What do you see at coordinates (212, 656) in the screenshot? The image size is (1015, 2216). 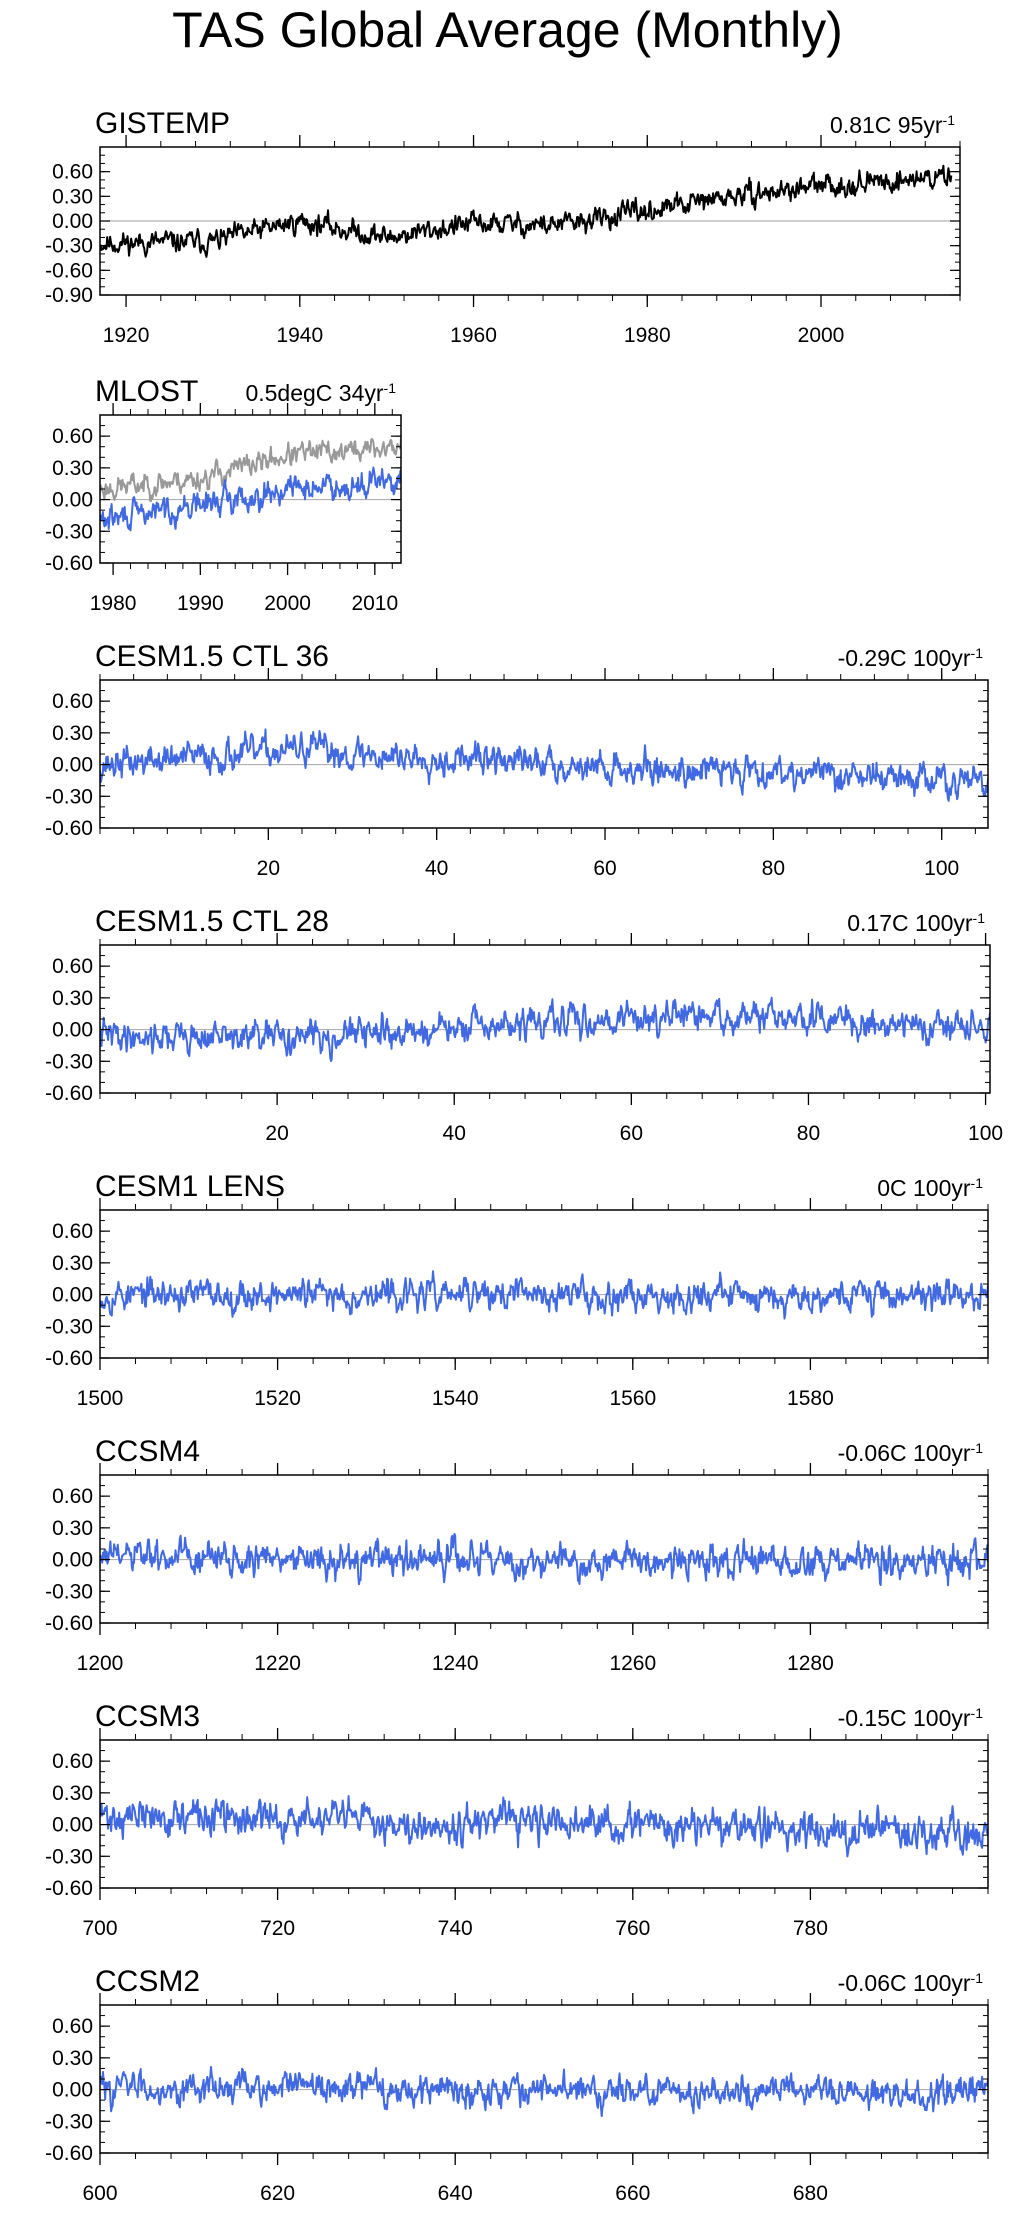 I see `panel-label: CESM1.5 CTL 36` at bounding box center [212, 656].